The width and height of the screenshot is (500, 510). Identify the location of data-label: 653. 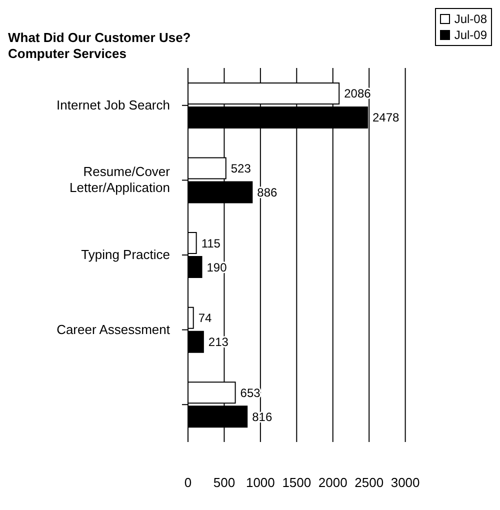
(250, 393).